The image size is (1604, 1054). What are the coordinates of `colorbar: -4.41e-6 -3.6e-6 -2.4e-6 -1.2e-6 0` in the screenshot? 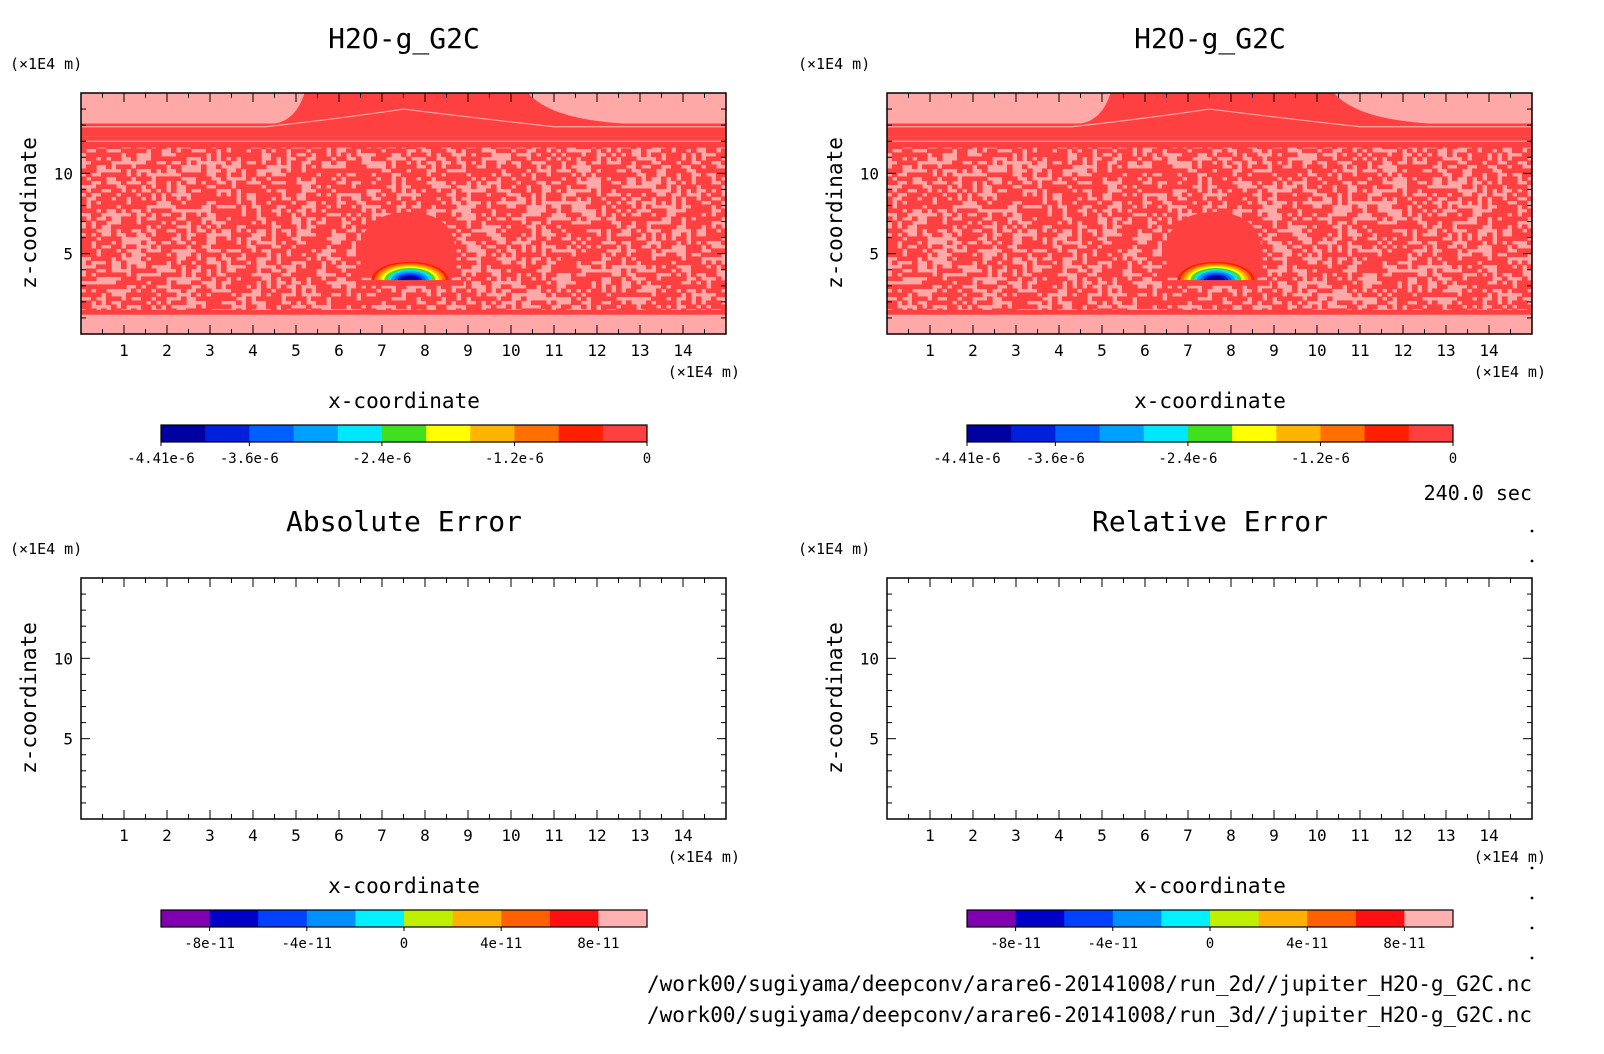 It's located at (1195, 445).